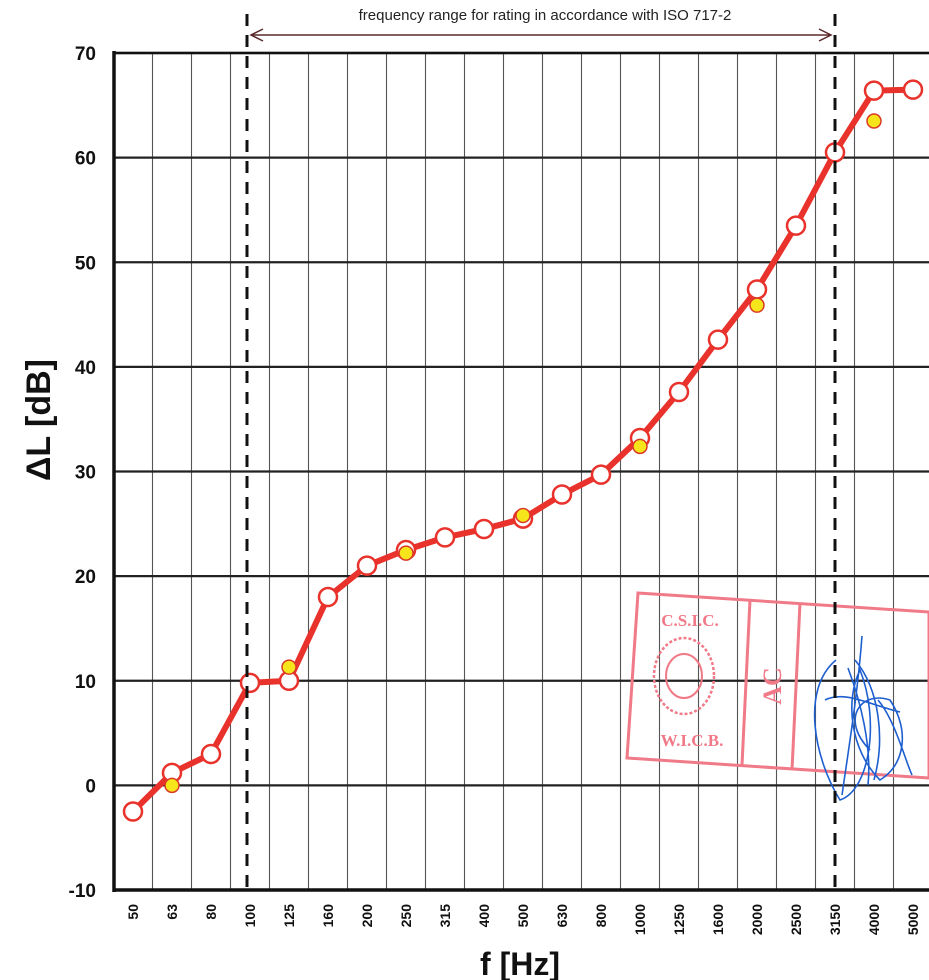  I want to click on x-tick-label: 5000, so click(913, 919).